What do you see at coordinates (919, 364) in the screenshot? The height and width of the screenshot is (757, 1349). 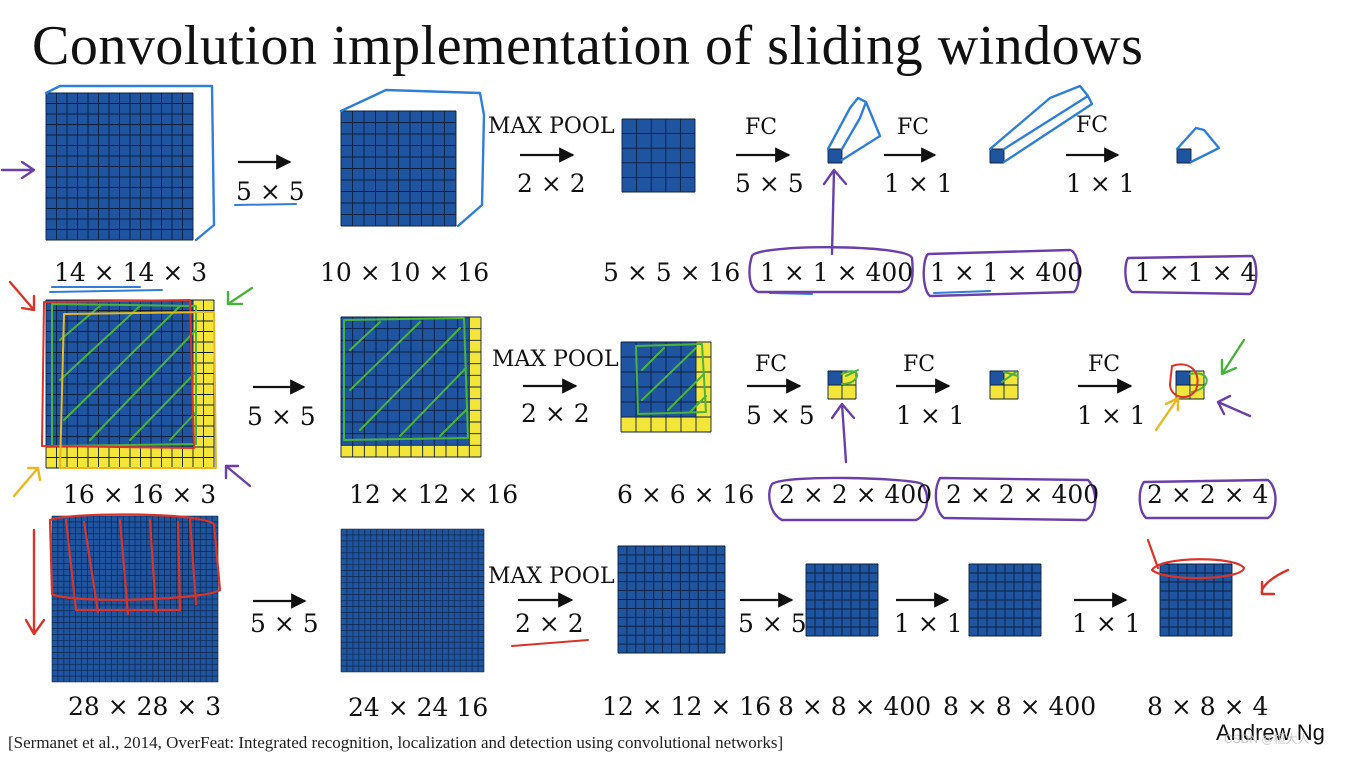 I see `row2-fc2-label: FC` at bounding box center [919, 364].